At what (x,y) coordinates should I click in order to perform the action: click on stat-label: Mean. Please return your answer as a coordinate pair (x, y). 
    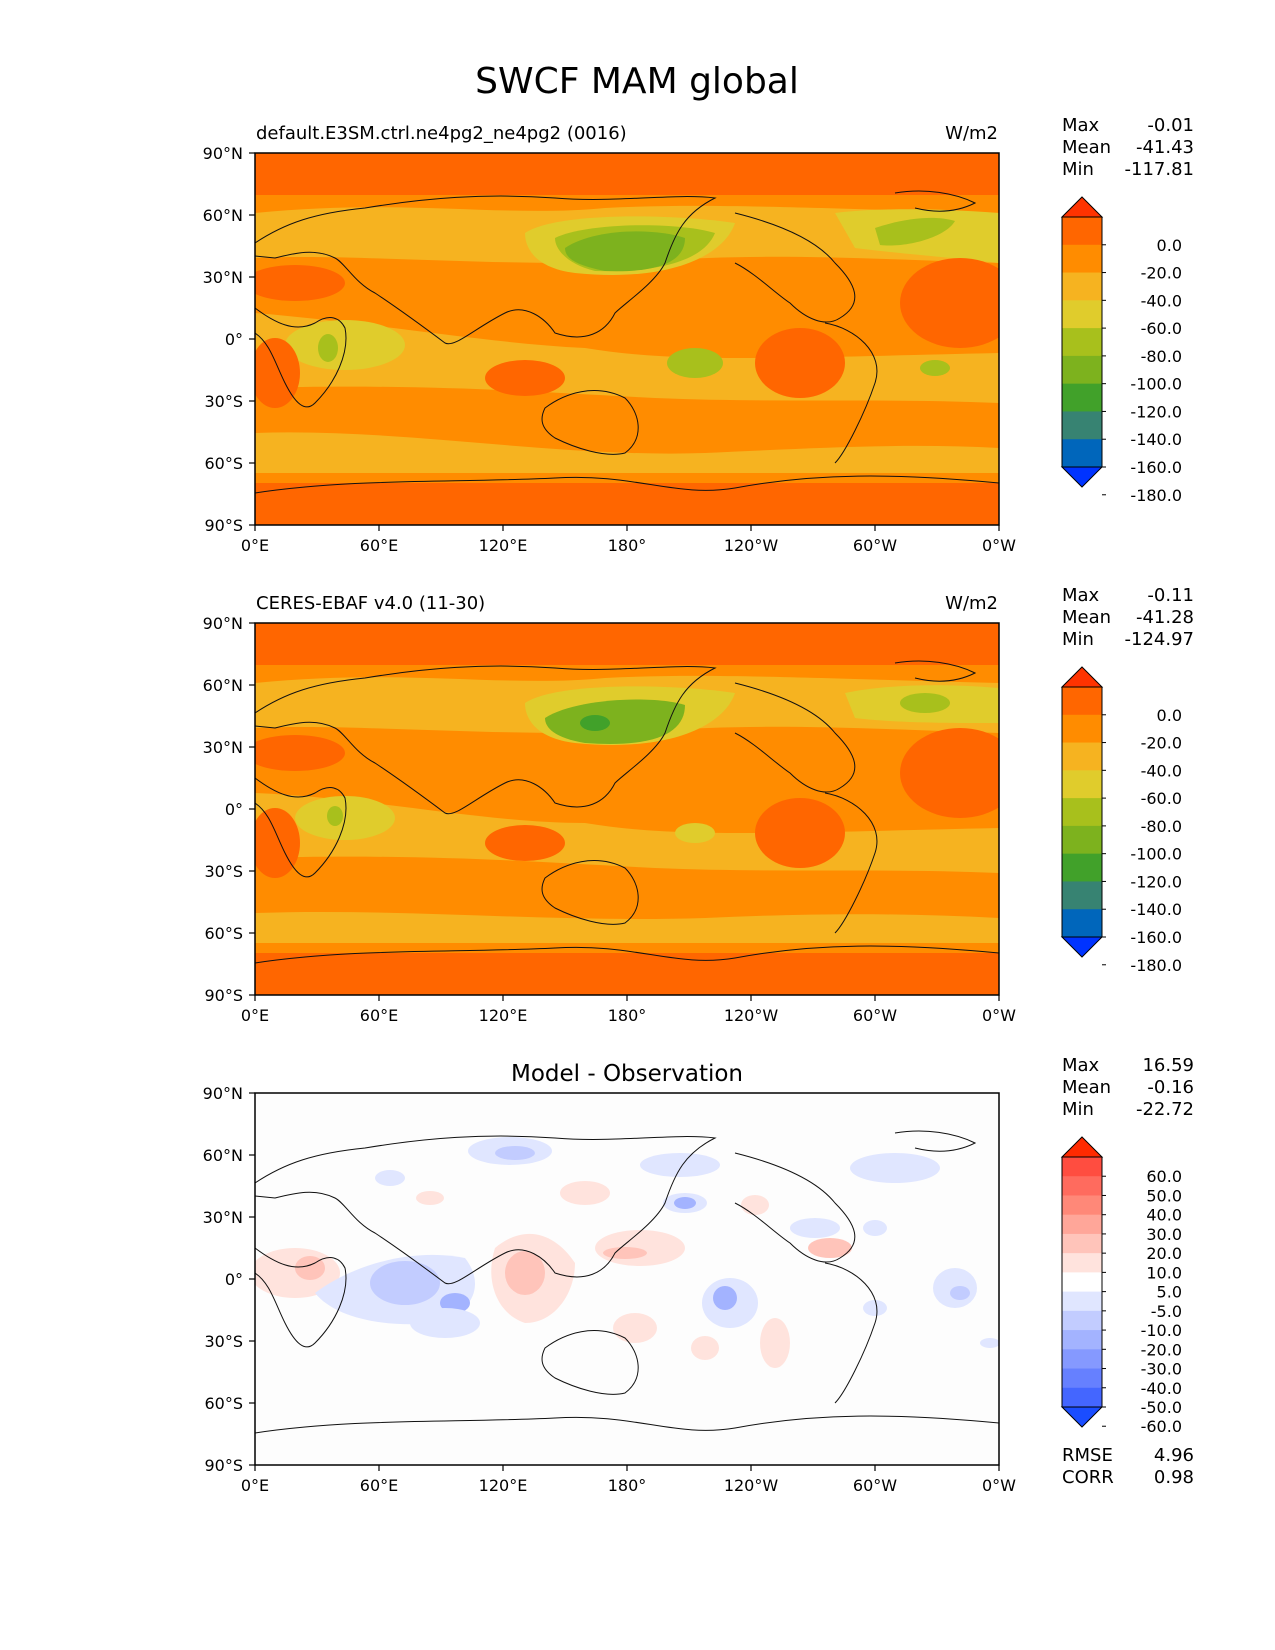
    Looking at the image, I should click on (1086, 617).